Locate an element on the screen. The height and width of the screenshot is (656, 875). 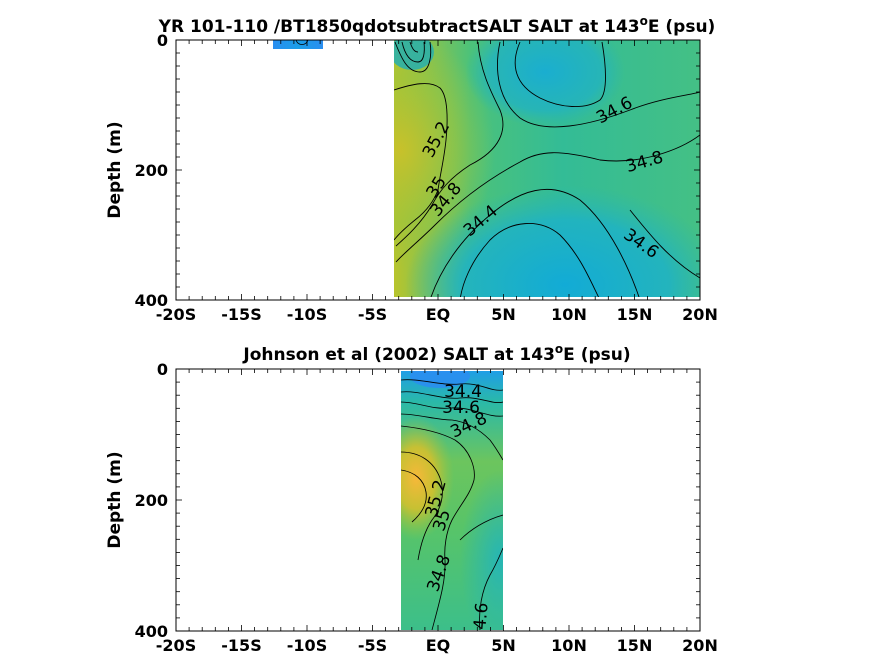
bottom-chart-title: Johnson et al (2002) SALT at 143oE (psu) is located at coordinates (436, 353).